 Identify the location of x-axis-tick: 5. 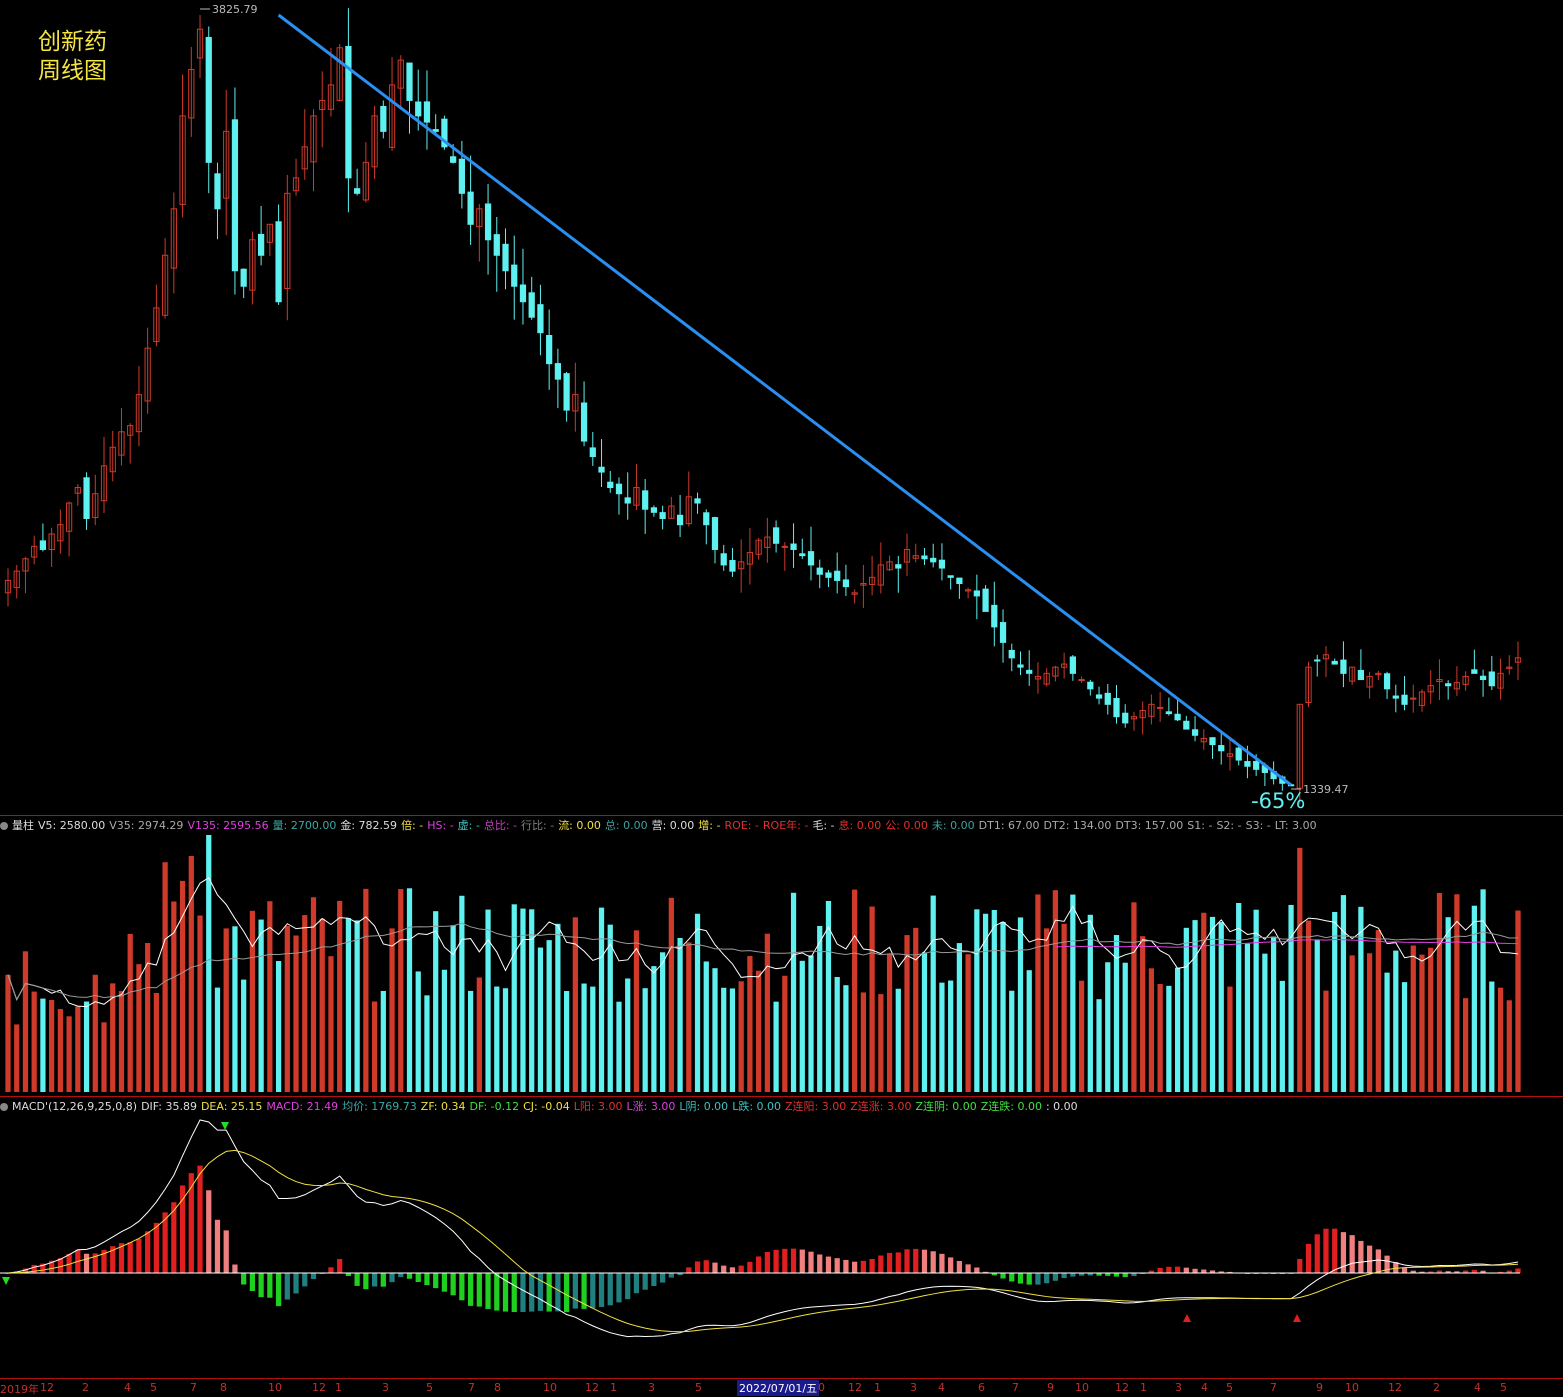
(698, 1387).